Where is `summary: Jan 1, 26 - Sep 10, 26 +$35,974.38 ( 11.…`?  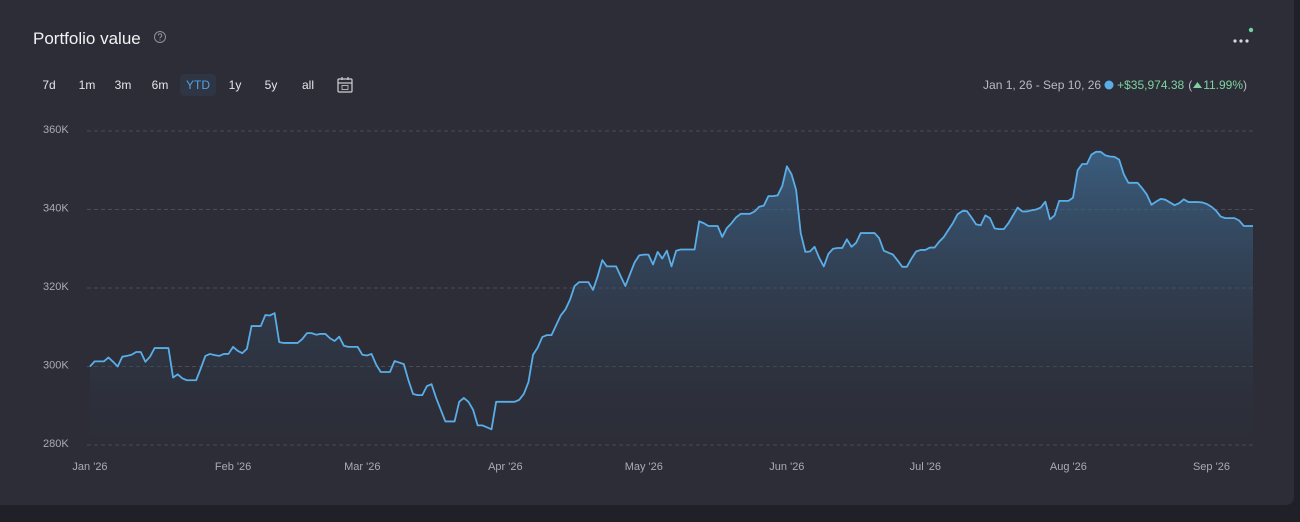
summary: Jan 1, 26 - Sep 10, 26 +$35,974.38 ( 11.… is located at coordinates (1115, 85).